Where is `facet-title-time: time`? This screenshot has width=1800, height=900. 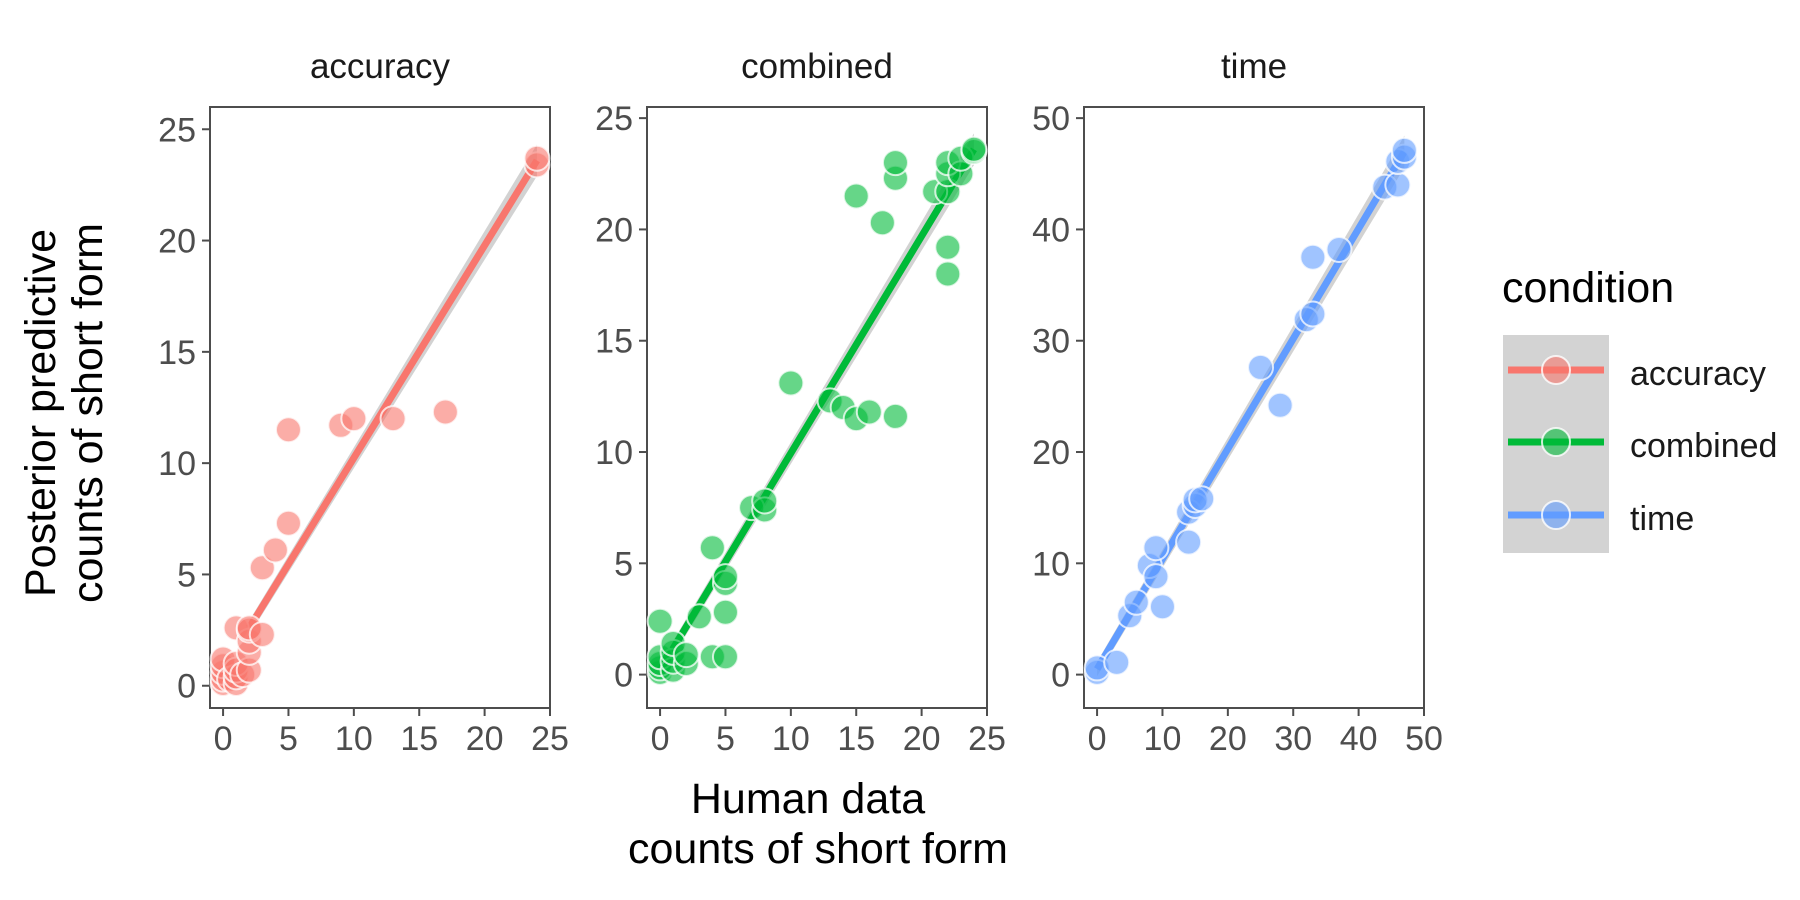
facet-title-time: time is located at coordinates (1254, 66).